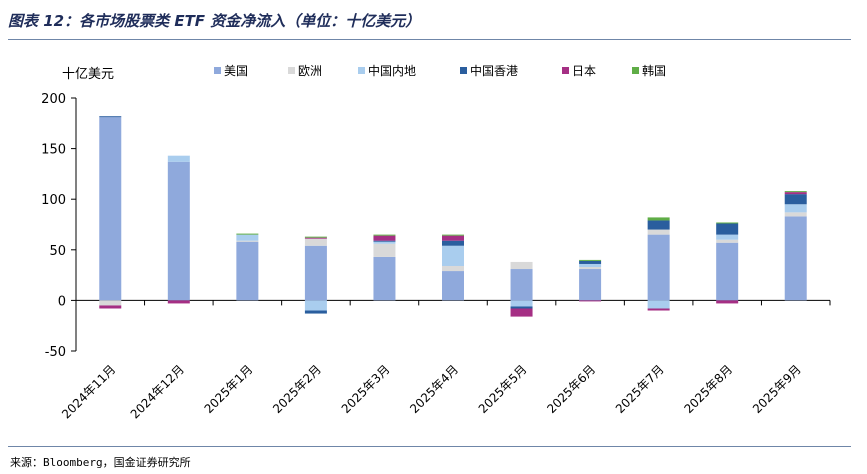 This screenshot has height=474, width=867. Describe the element at coordinates (434, 389) in the screenshot. I see `x-tick-label: 2025年4月` at that location.